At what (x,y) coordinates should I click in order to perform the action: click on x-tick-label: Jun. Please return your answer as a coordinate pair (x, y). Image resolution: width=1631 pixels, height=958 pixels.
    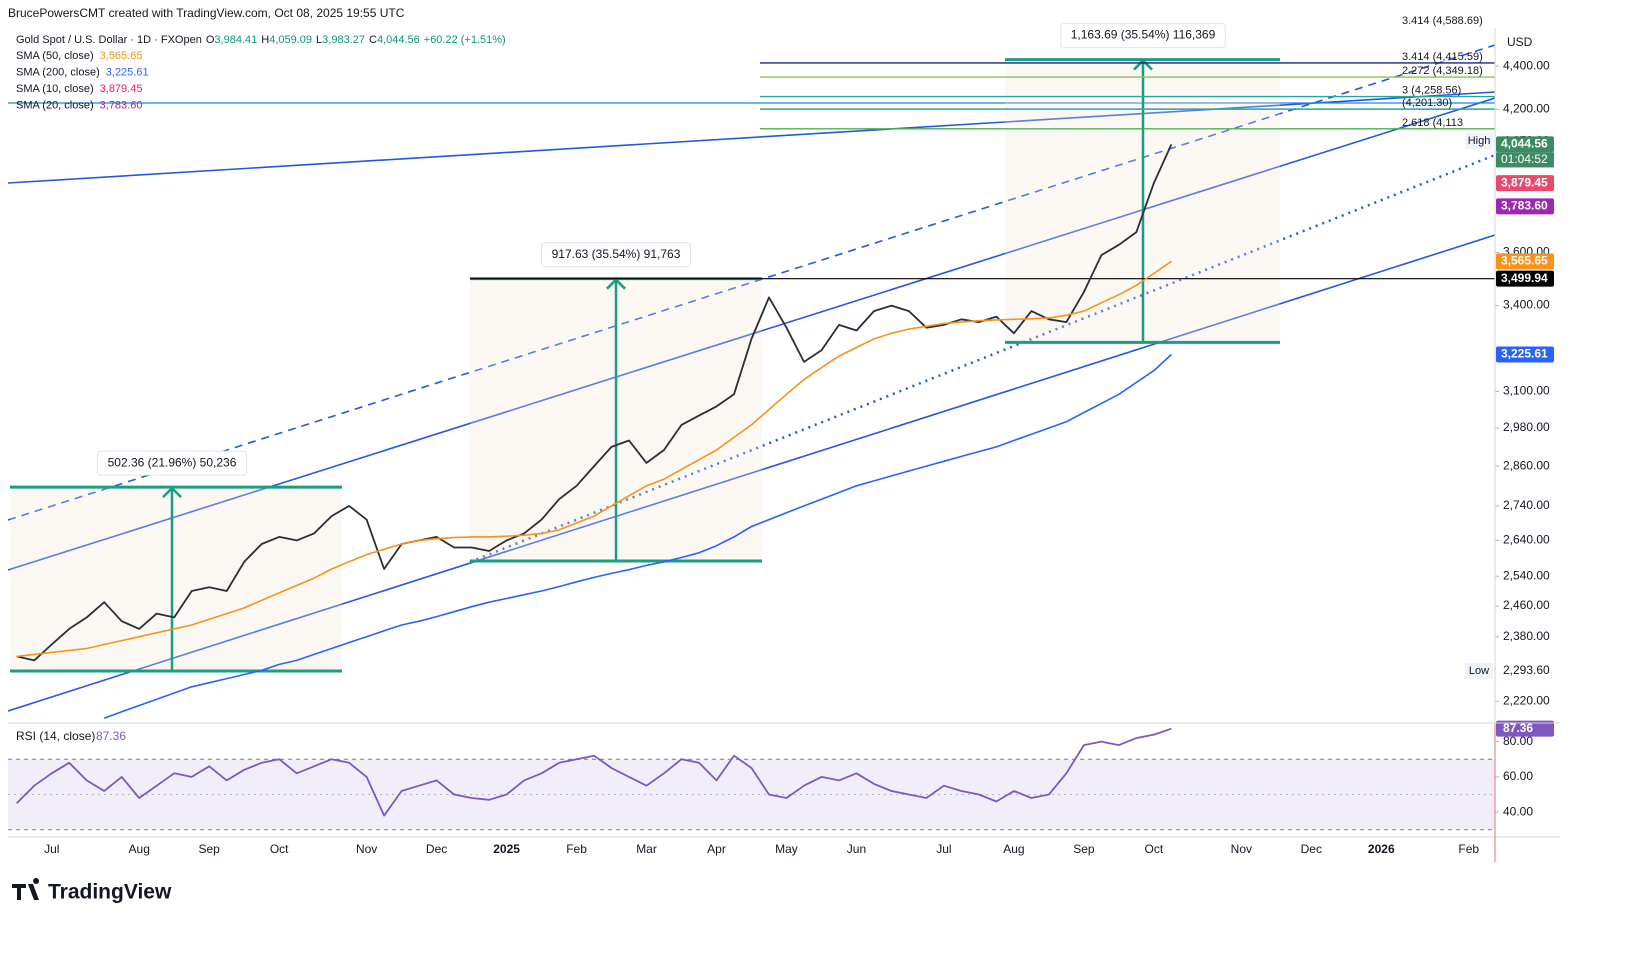
    Looking at the image, I should click on (856, 849).